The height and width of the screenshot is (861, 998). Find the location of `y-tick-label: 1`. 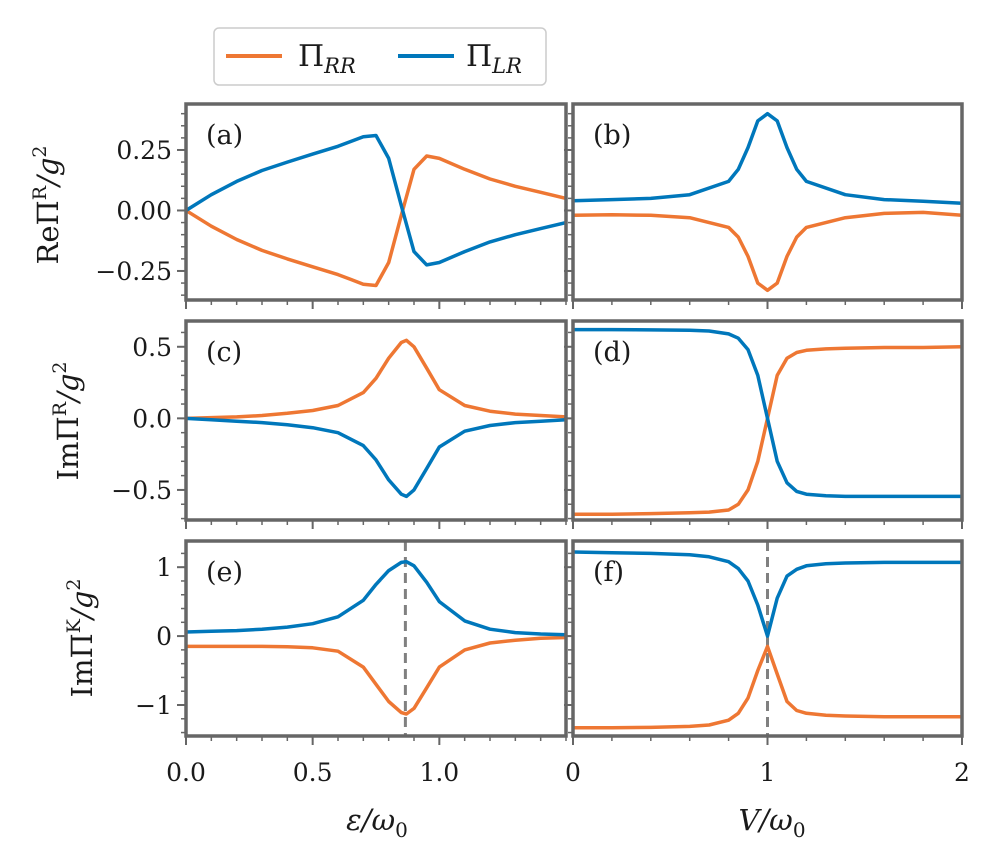

y-tick-label: 1 is located at coordinates (164, 567).